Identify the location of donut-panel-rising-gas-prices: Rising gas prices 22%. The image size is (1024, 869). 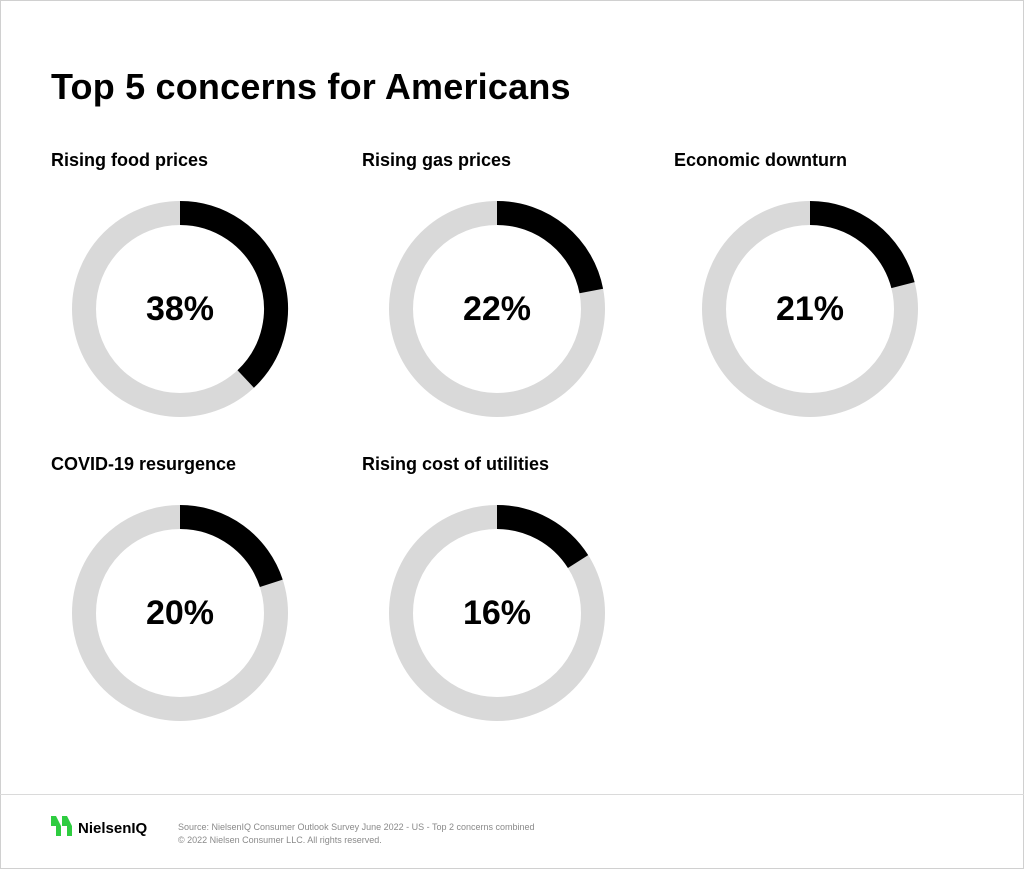
(512, 295).